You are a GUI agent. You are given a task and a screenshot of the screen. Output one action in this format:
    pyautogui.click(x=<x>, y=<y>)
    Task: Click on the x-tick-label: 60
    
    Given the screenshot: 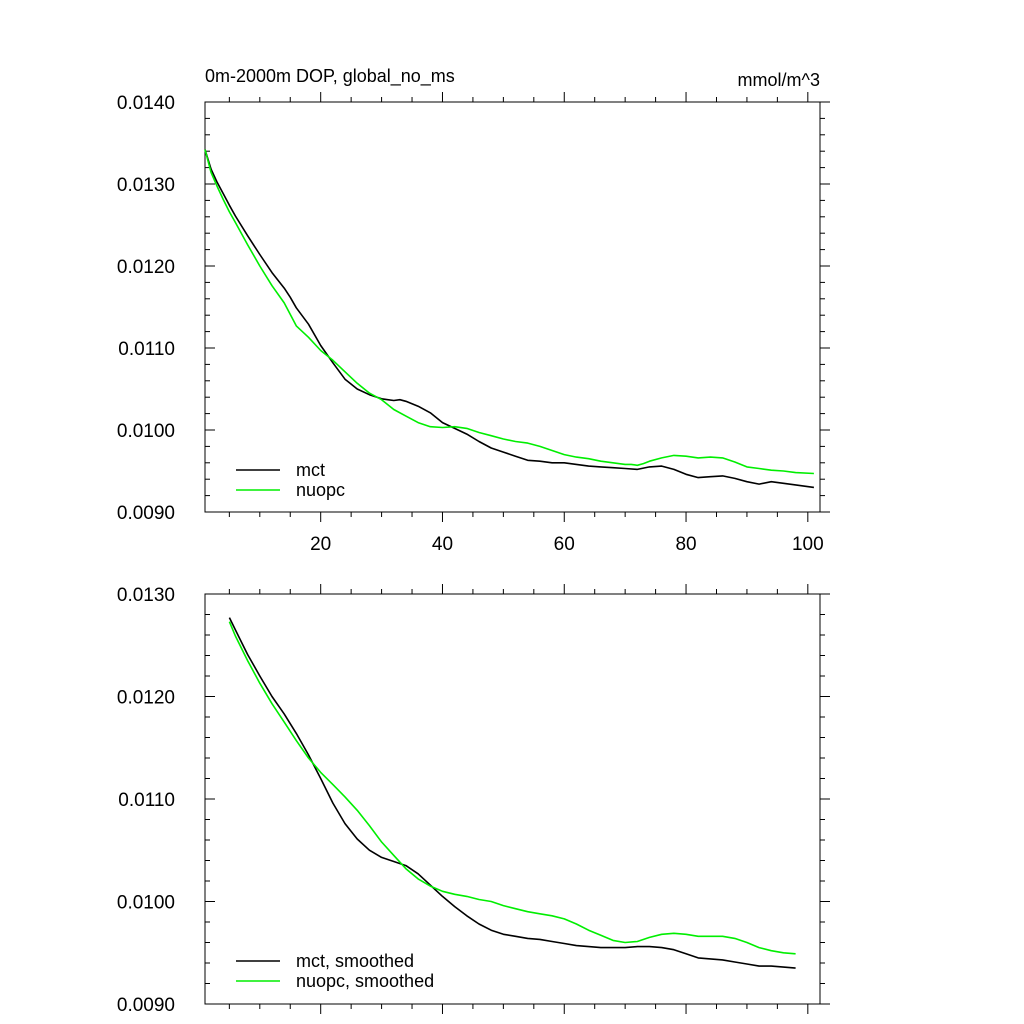 What is the action you would take?
    pyautogui.click(x=564, y=544)
    